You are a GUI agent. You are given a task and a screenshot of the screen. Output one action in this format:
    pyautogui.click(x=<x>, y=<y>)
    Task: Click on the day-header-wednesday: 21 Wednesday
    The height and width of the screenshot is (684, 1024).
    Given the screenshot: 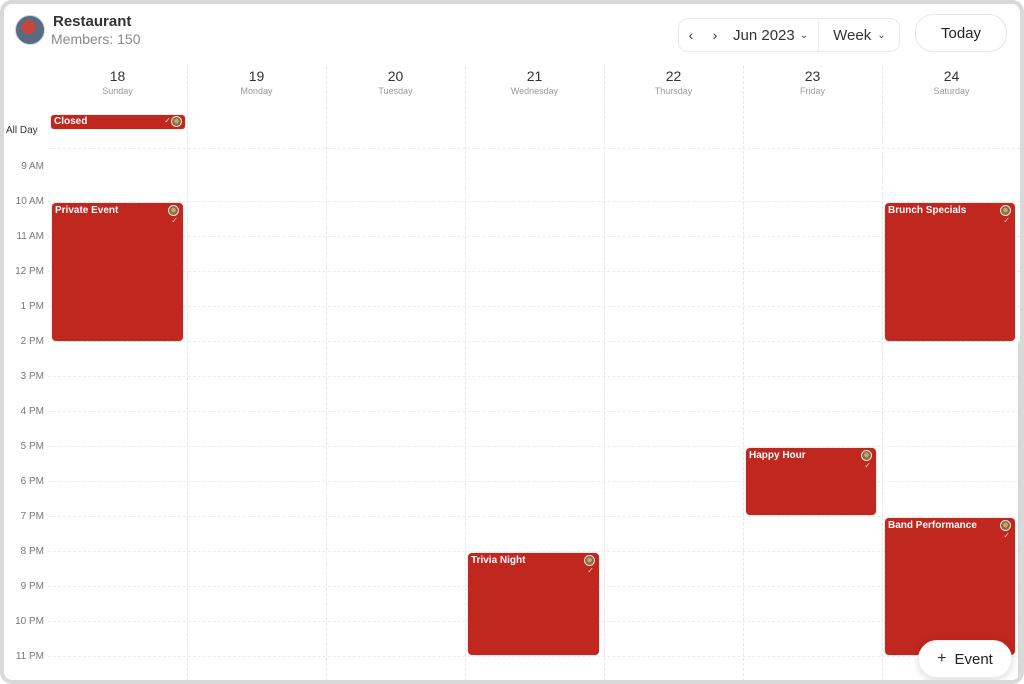 What is the action you would take?
    pyautogui.click(x=534, y=88)
    